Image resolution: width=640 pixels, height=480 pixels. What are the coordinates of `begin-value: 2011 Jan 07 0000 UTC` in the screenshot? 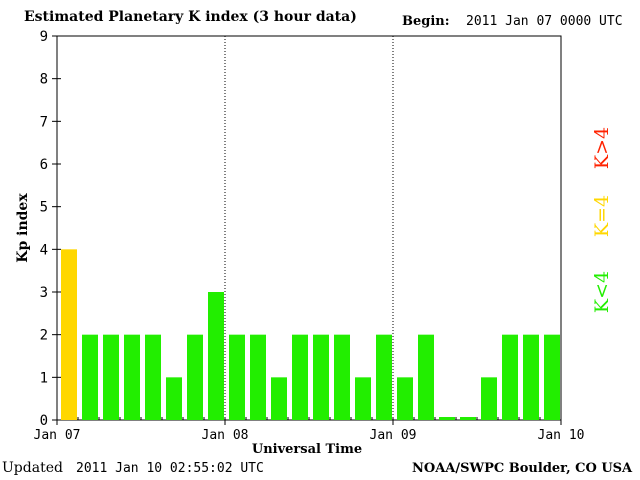 It's located at (544, 21).